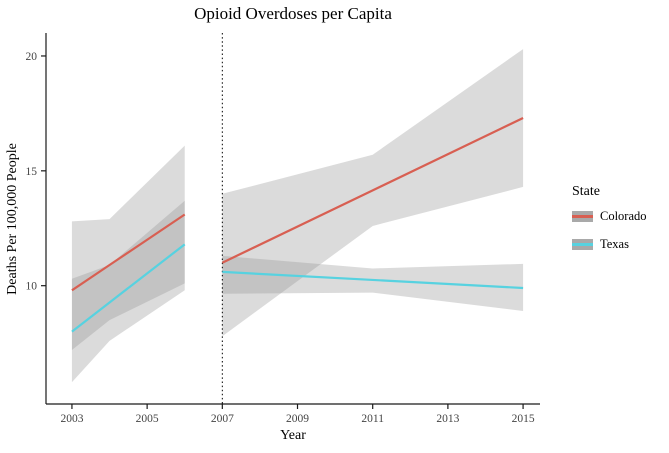 Image resolution: width=669 pixels, height=453 pixels. Describe the element at coordinates (293, 13) in the screenshot. I see `chart-title: Opioid Overdoses per Capita` at that location.